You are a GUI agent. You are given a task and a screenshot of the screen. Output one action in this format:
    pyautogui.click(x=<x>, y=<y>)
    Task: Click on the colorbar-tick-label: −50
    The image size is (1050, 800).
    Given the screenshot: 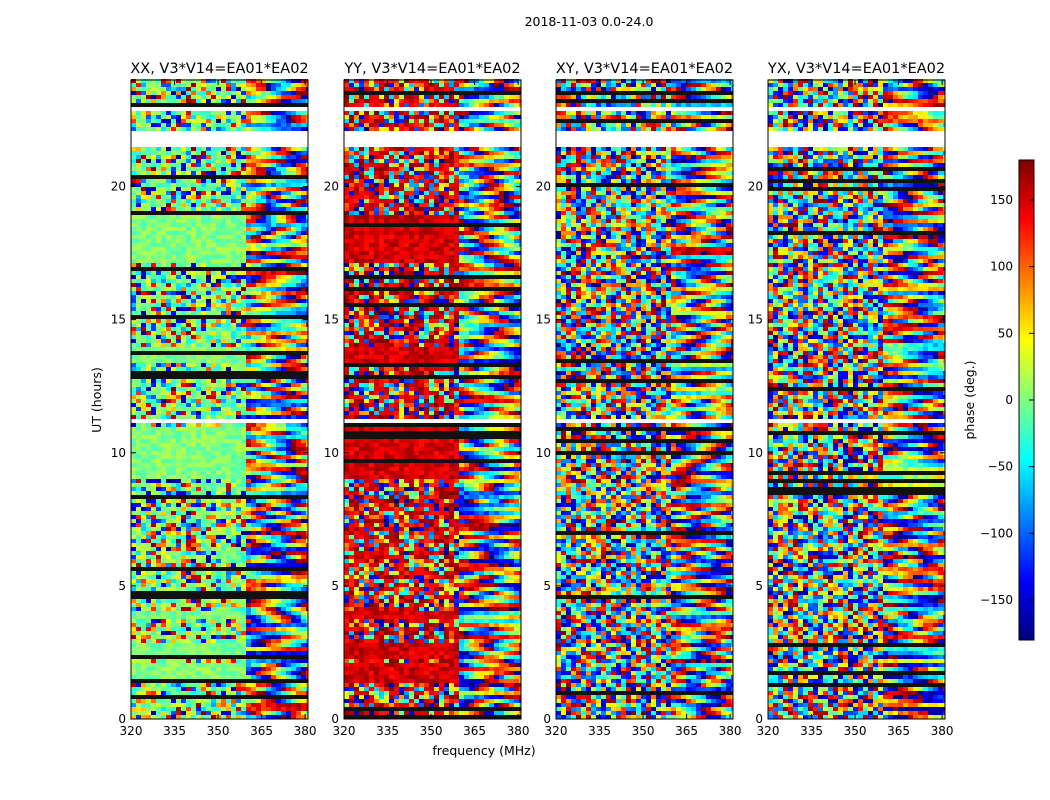 What is the action you would take?
    pyautogui.click(x=1000, y=467)
    